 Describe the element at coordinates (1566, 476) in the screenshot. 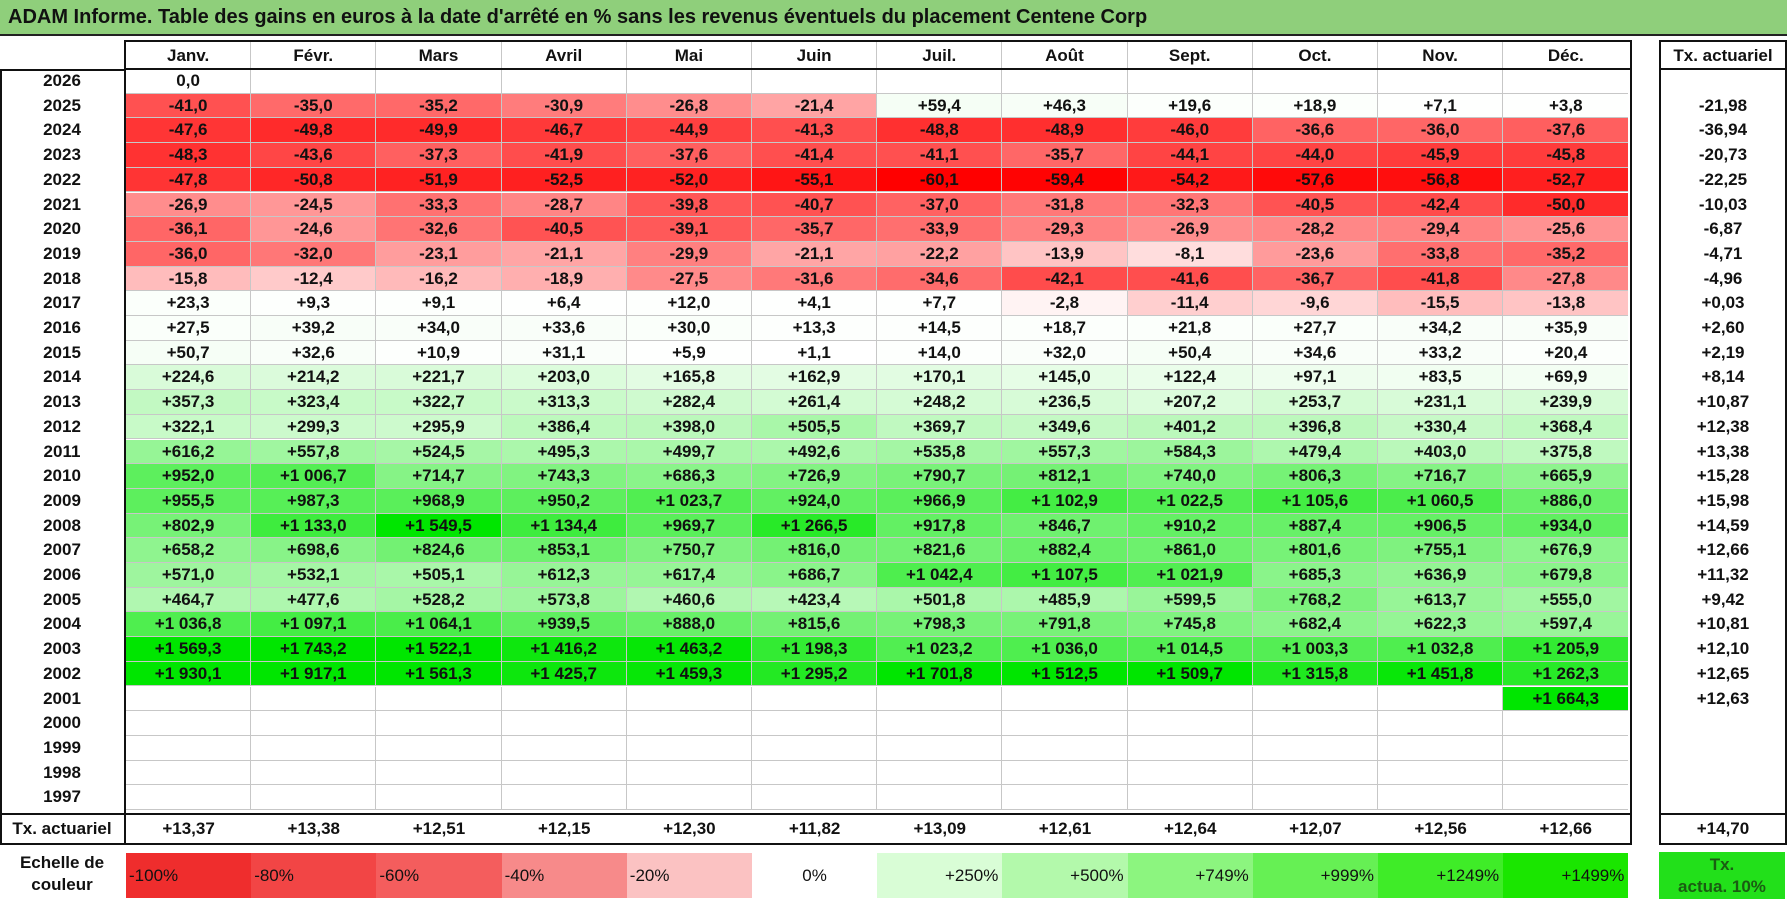

I see `gain-cell: +665,9` at that location.